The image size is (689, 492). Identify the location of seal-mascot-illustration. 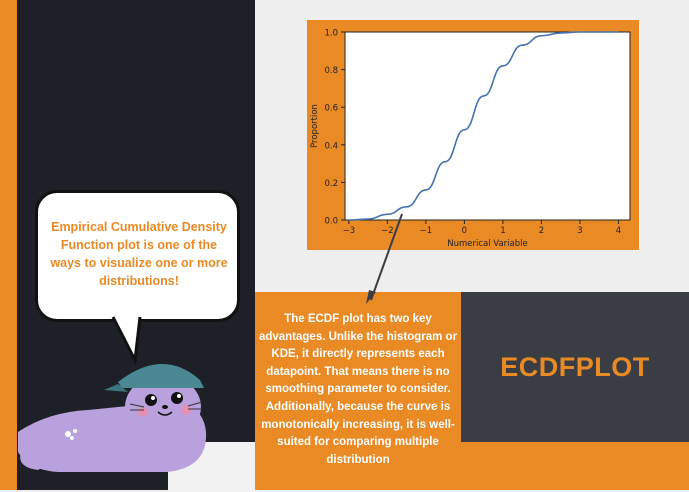
(138, 427).